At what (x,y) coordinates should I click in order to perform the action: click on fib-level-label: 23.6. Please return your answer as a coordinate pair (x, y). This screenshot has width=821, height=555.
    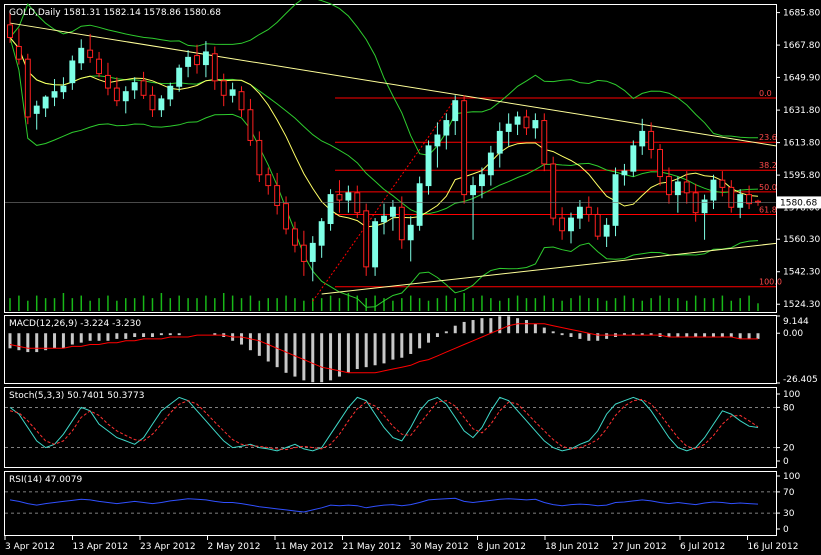
    Looking at the image, I should click on (768, 137).